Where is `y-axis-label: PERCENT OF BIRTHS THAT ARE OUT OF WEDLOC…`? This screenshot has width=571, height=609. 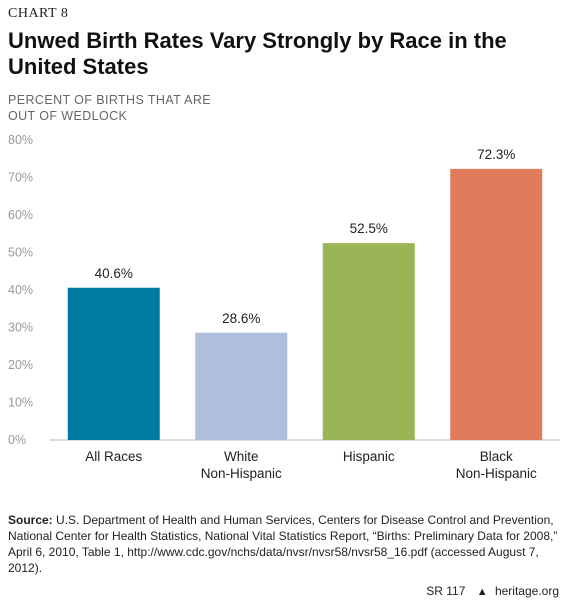
y-axis-label: PERCENT OF BIRTHS THAT ARE OUT OF WEDLOC… is located at coordinates (110, 108).